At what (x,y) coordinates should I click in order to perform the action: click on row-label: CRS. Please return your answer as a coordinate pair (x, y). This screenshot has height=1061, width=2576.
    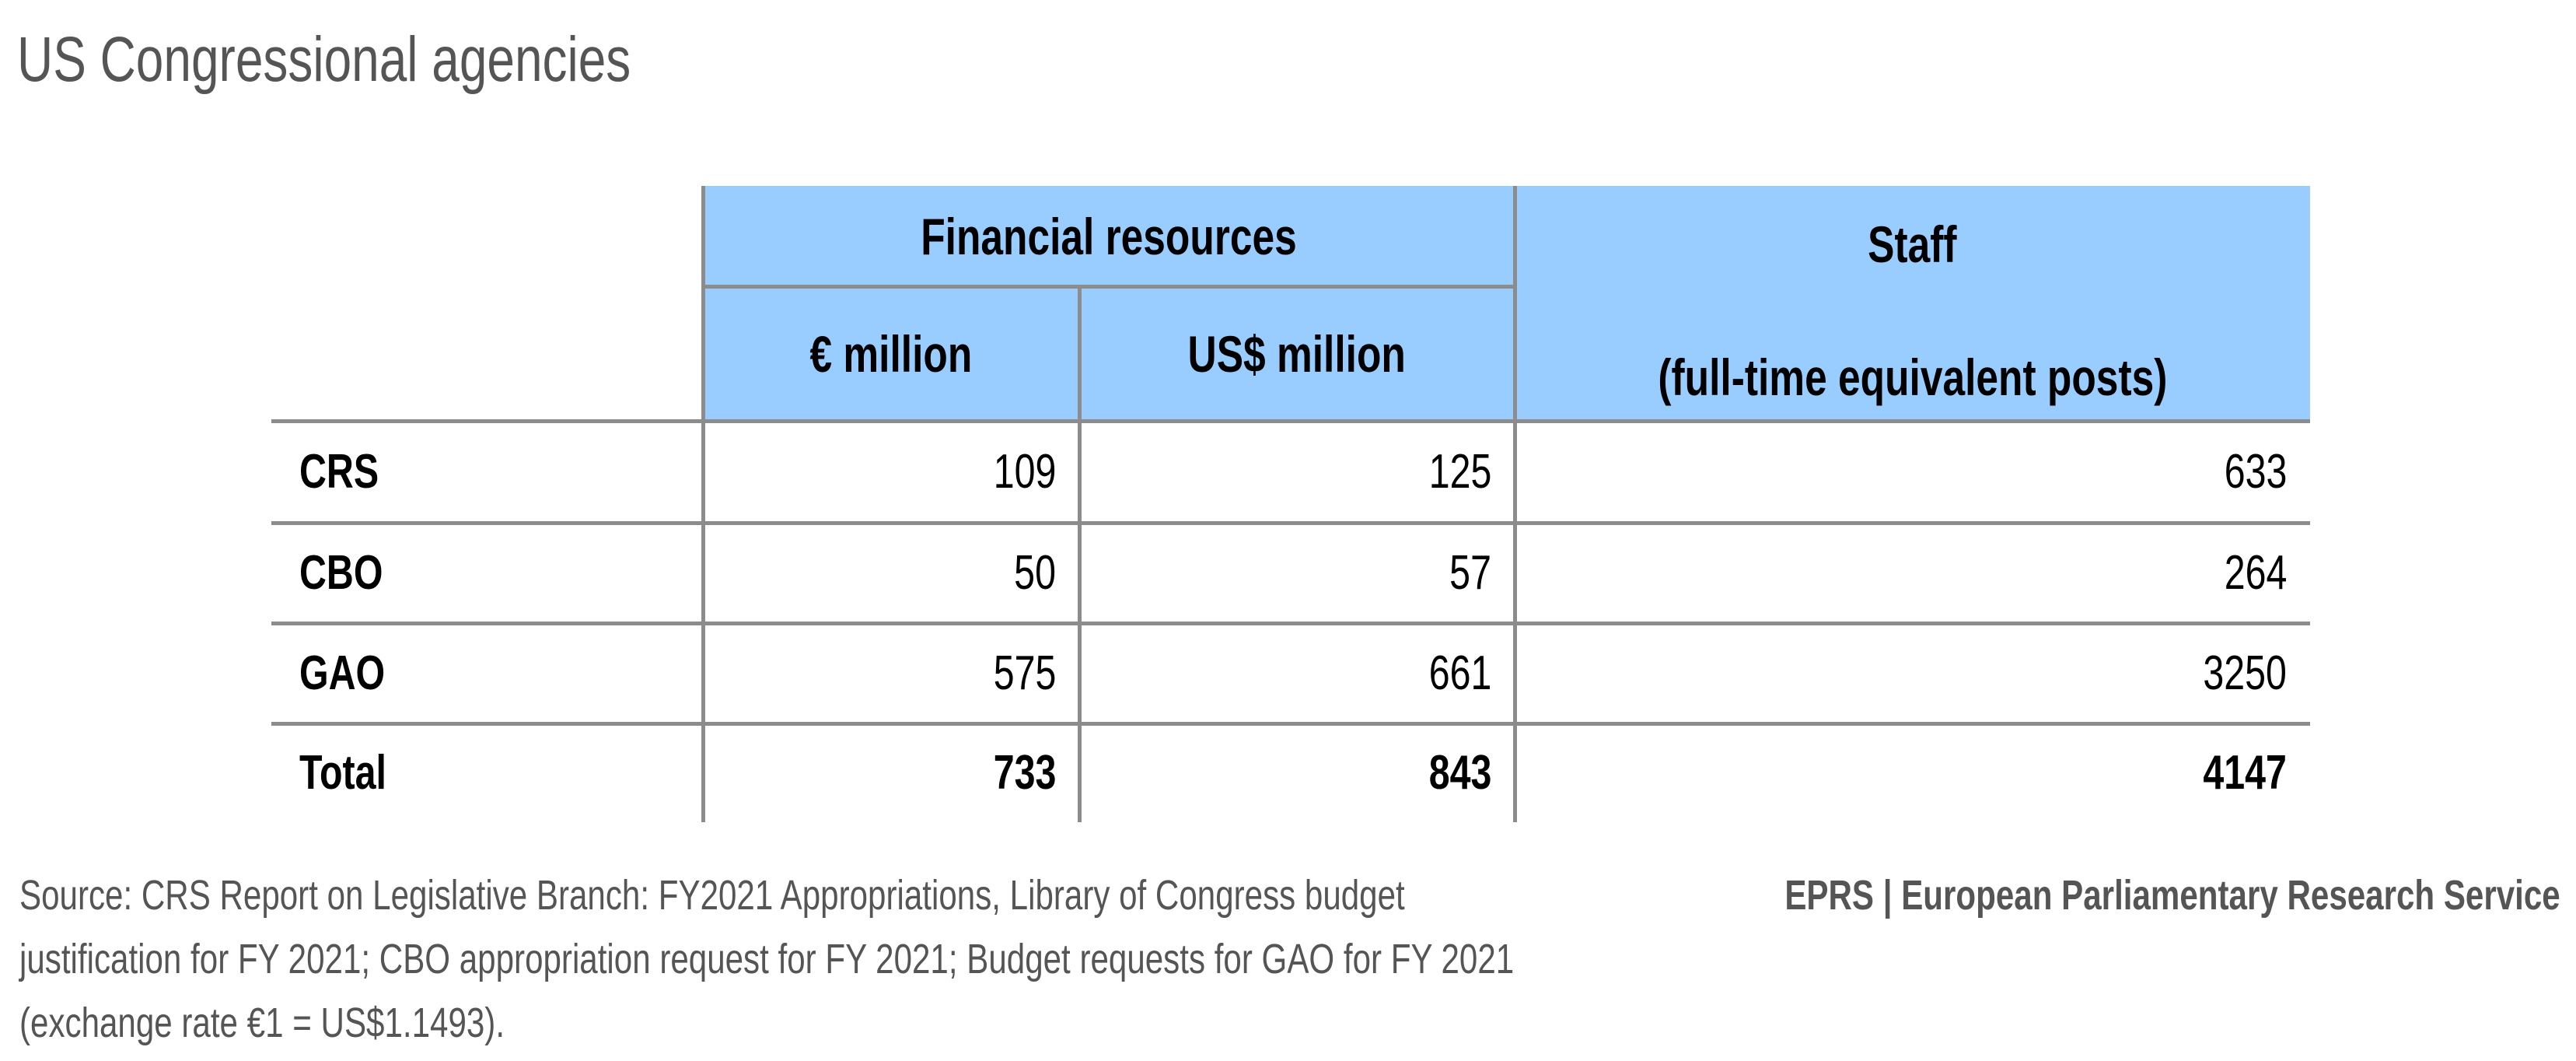
    Looking at the image, I should click on (339, 472).